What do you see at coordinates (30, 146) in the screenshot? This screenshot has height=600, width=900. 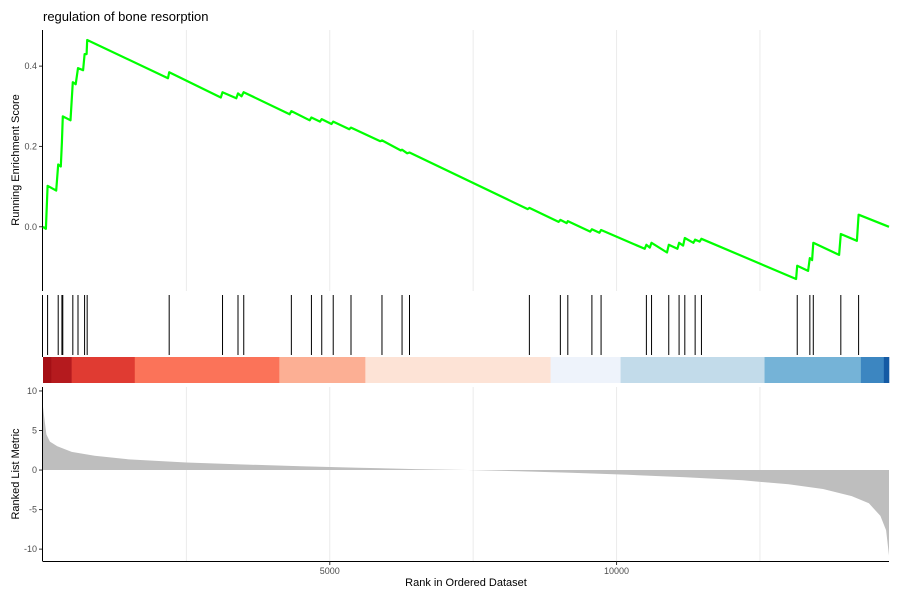 I see `y-tick-label: 0.2` at bounding box center [30, 146].